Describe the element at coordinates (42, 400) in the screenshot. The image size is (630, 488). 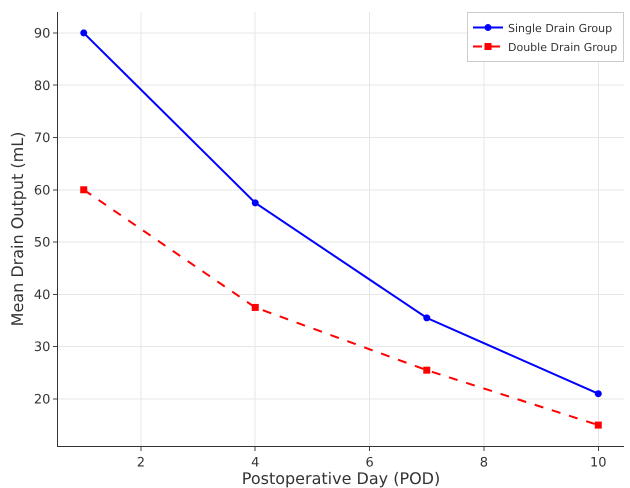
I see `y-tick-label: 20` at that location.